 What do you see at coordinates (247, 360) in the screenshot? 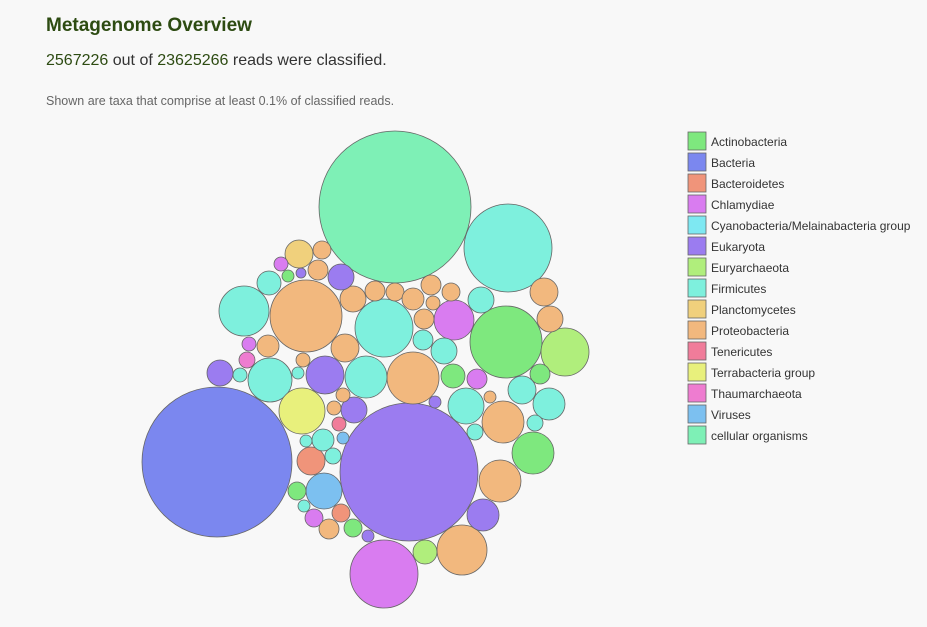
I see `bubble-thaumarchaeota` at bounding box center [247, 360].